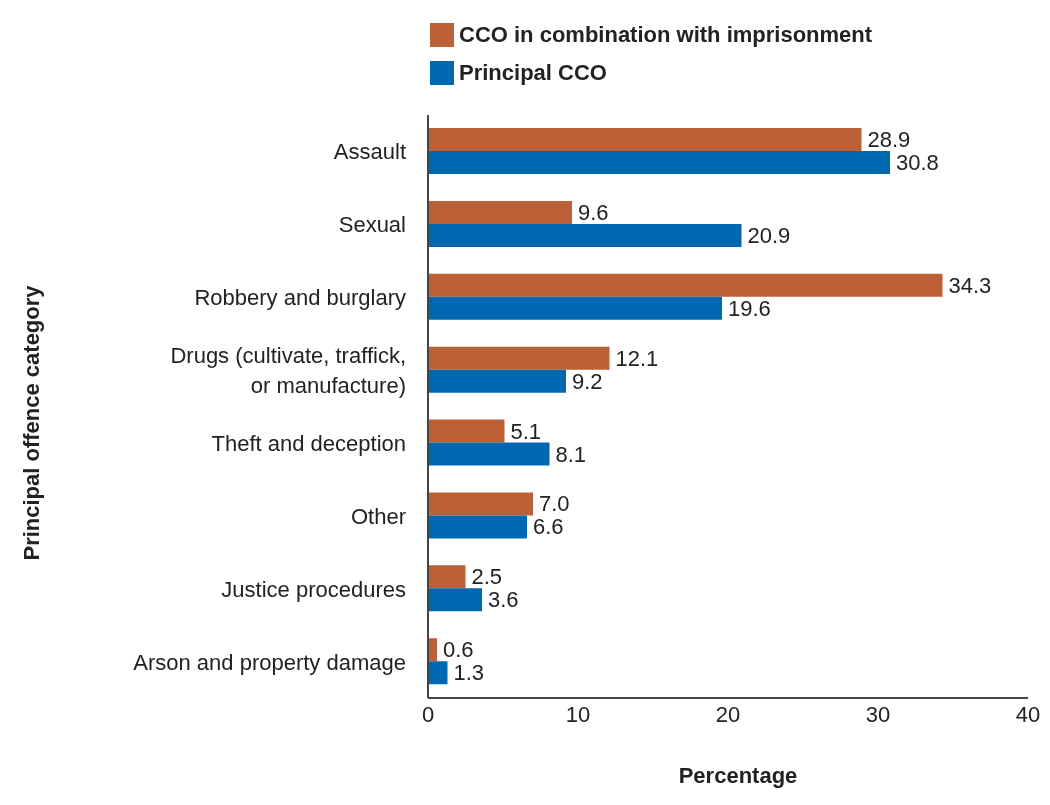 The width and height of the screenshot is (1050, 805). Describe the element at coordinates (269, 662) in the screenshot. I see `y-tick-label: Arson and property damage` at that location.